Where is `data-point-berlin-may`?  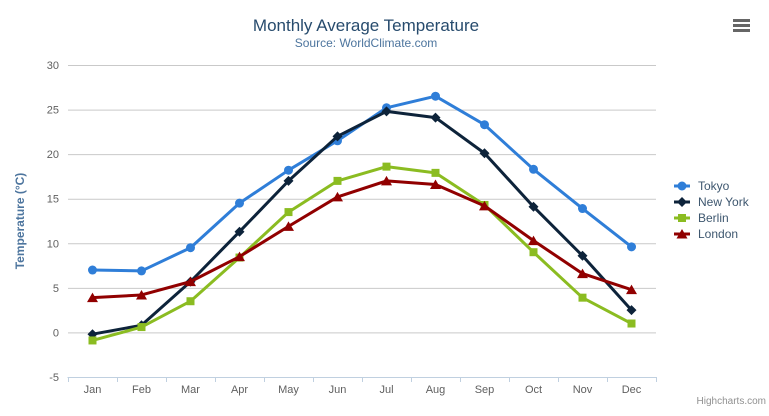
data-point-berlin-may is located at coordinates (288, 212).